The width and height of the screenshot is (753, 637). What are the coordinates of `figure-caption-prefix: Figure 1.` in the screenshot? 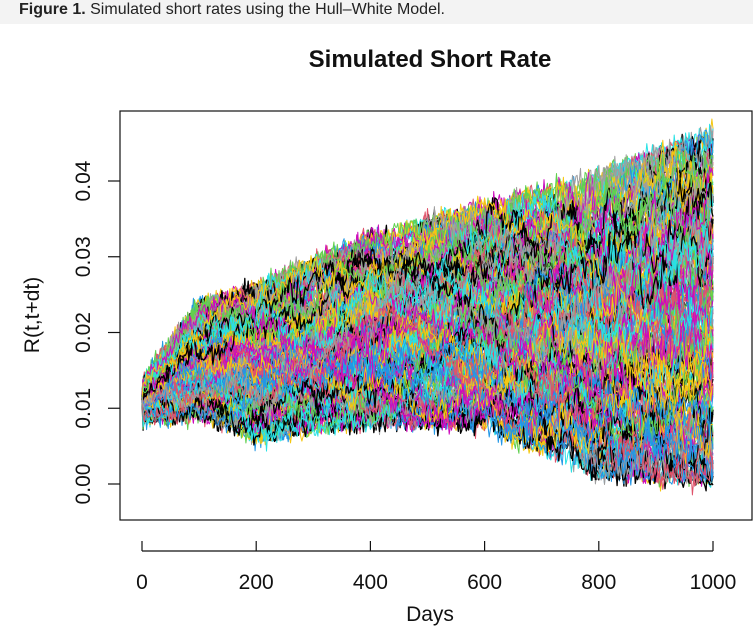 It's located at (52, 9).